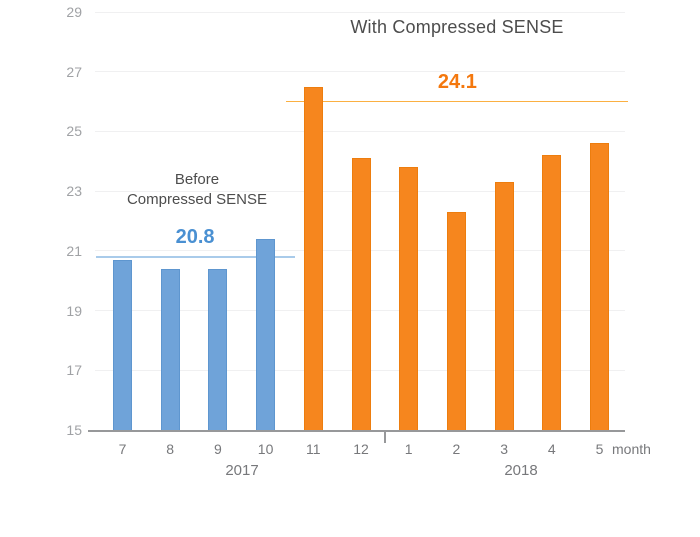  I want to click on y-tick-label-23: 23, so click(74, 191).